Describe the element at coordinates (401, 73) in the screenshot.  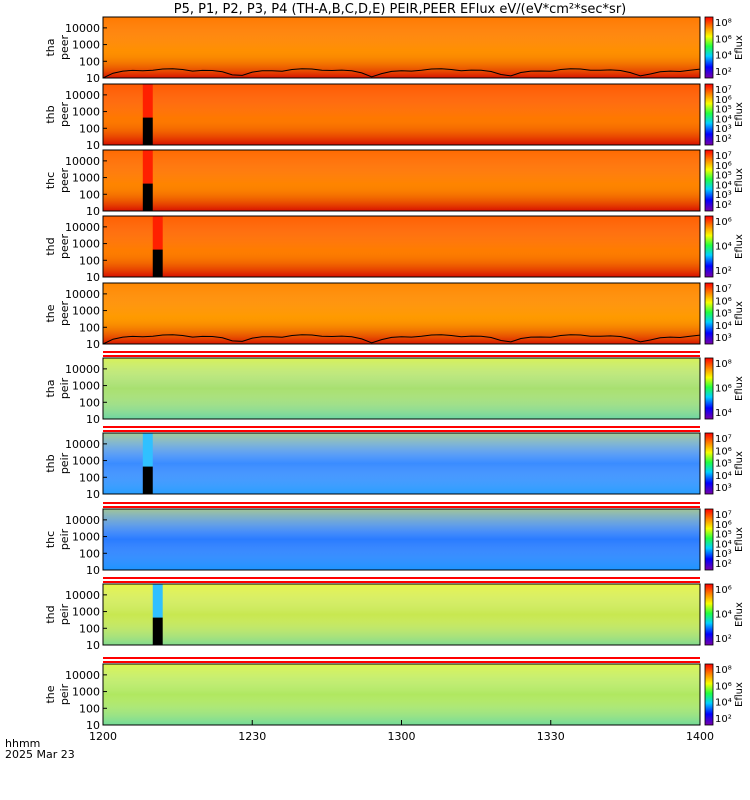
I see `potential-line` at that location.